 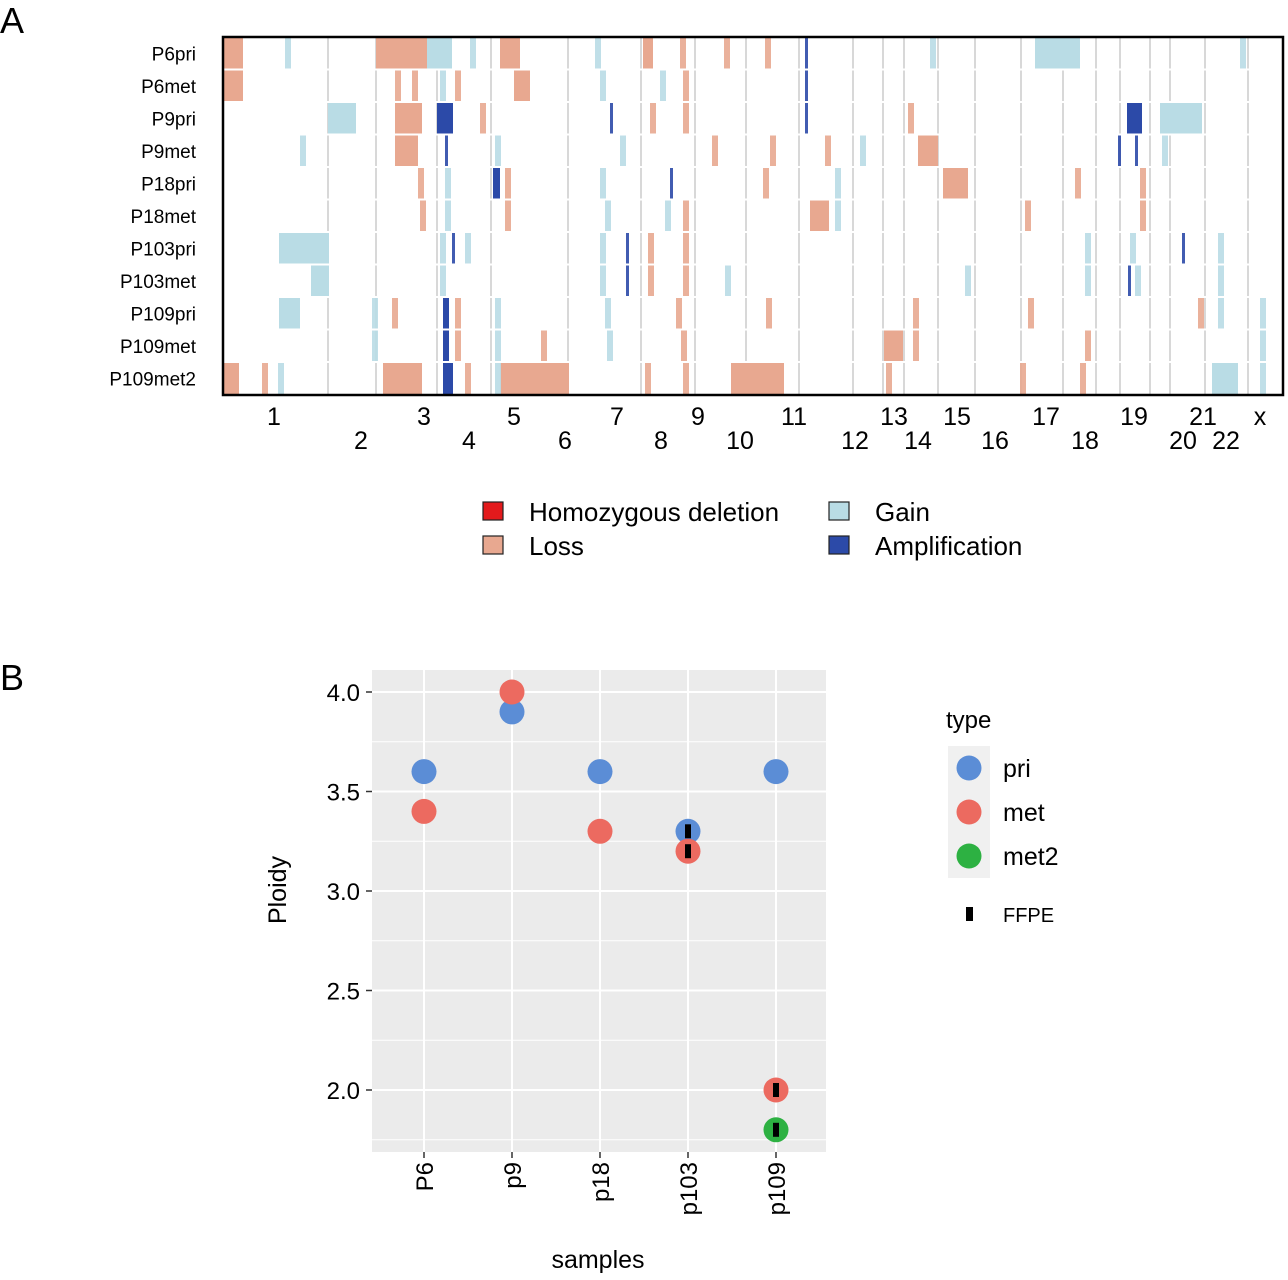 I want to click on x-axis: P6 p9 p18 p103 p109, so click(x=601, y=1183).